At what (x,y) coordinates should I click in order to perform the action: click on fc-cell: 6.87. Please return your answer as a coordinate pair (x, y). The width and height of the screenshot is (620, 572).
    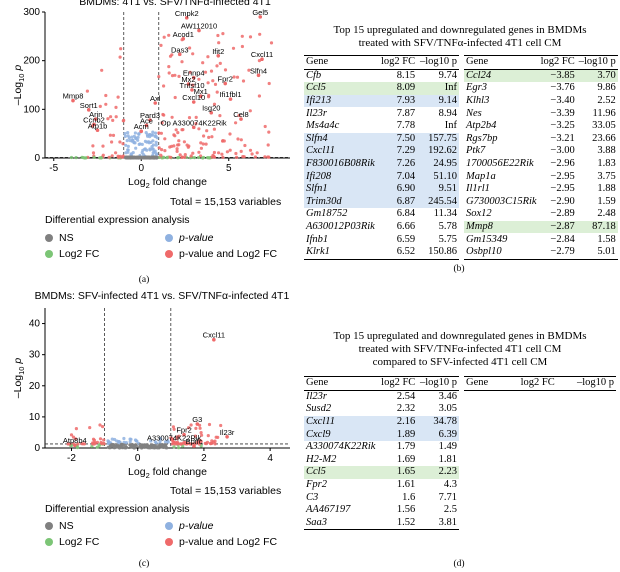
    Looking at the image, I should click on (398, 202).